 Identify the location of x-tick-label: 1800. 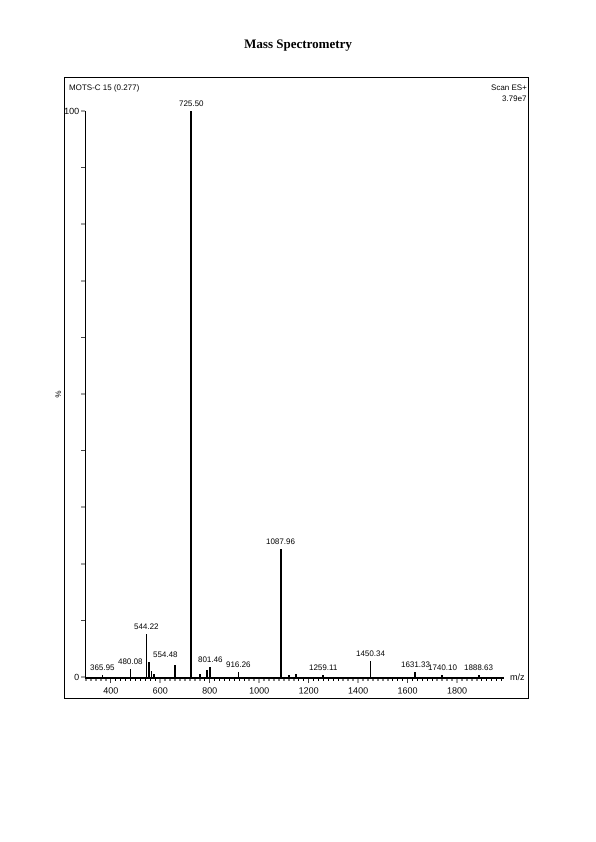
(457, 691).